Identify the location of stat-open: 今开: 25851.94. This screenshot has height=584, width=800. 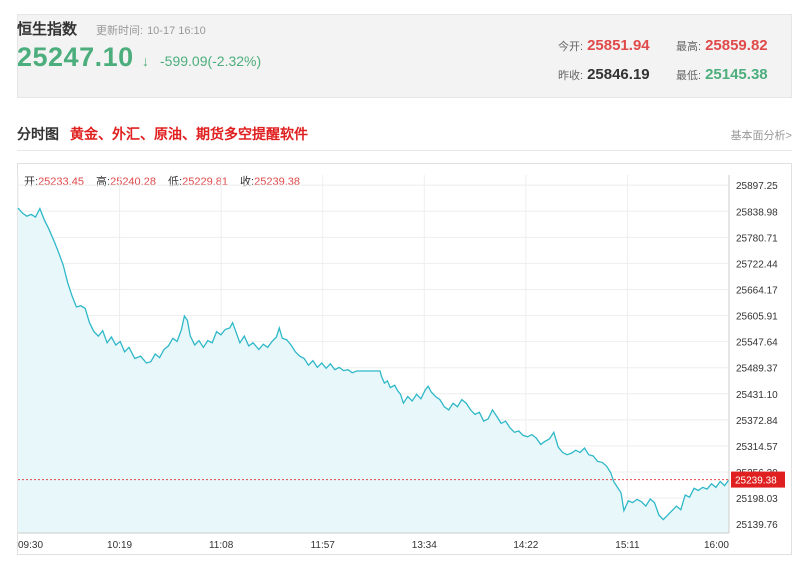
(604, 45).